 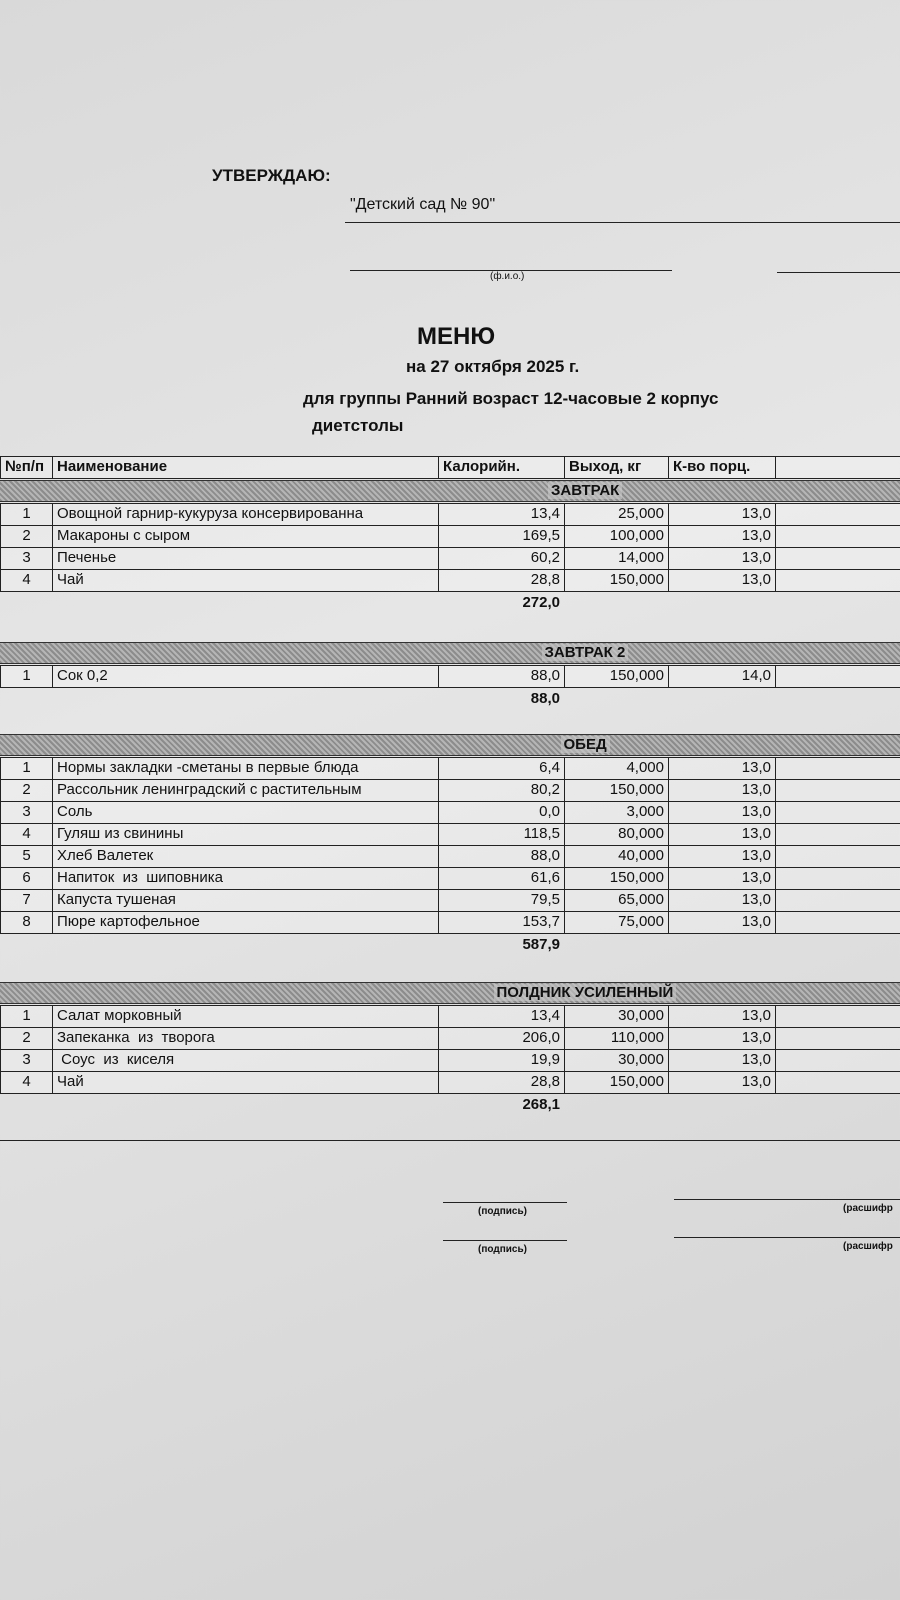 What do you see at coordinates (616, 812) in the screenshot?
I see `row-cell: 3,000` at bounding box center [616, 812].